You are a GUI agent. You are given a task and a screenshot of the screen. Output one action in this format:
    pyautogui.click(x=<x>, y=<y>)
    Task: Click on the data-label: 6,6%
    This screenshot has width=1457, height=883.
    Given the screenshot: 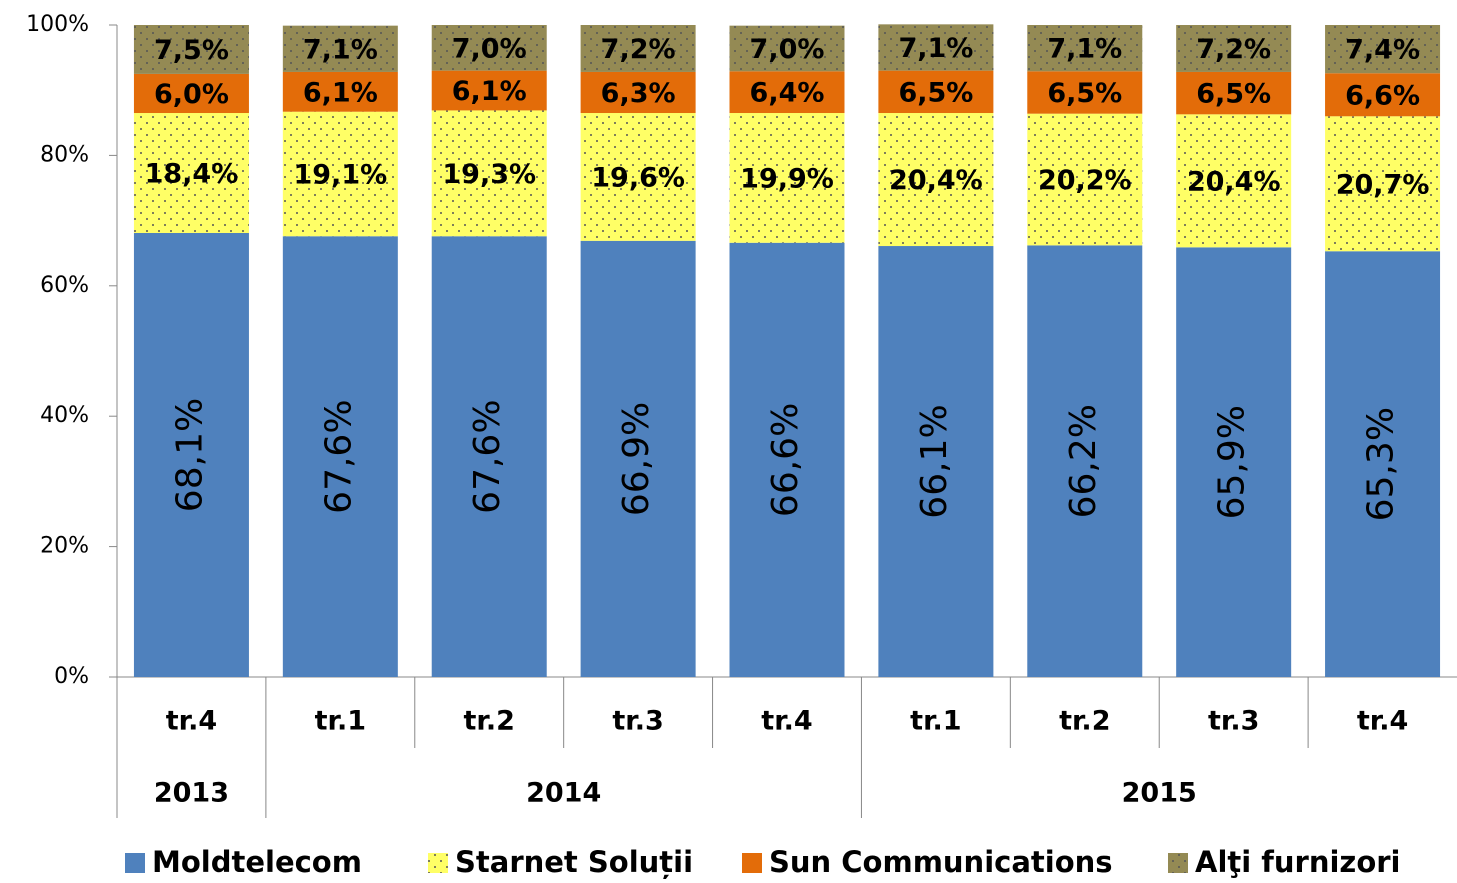 What is the action you would take?
    pyautogui.click(x=1382, y=95)
    